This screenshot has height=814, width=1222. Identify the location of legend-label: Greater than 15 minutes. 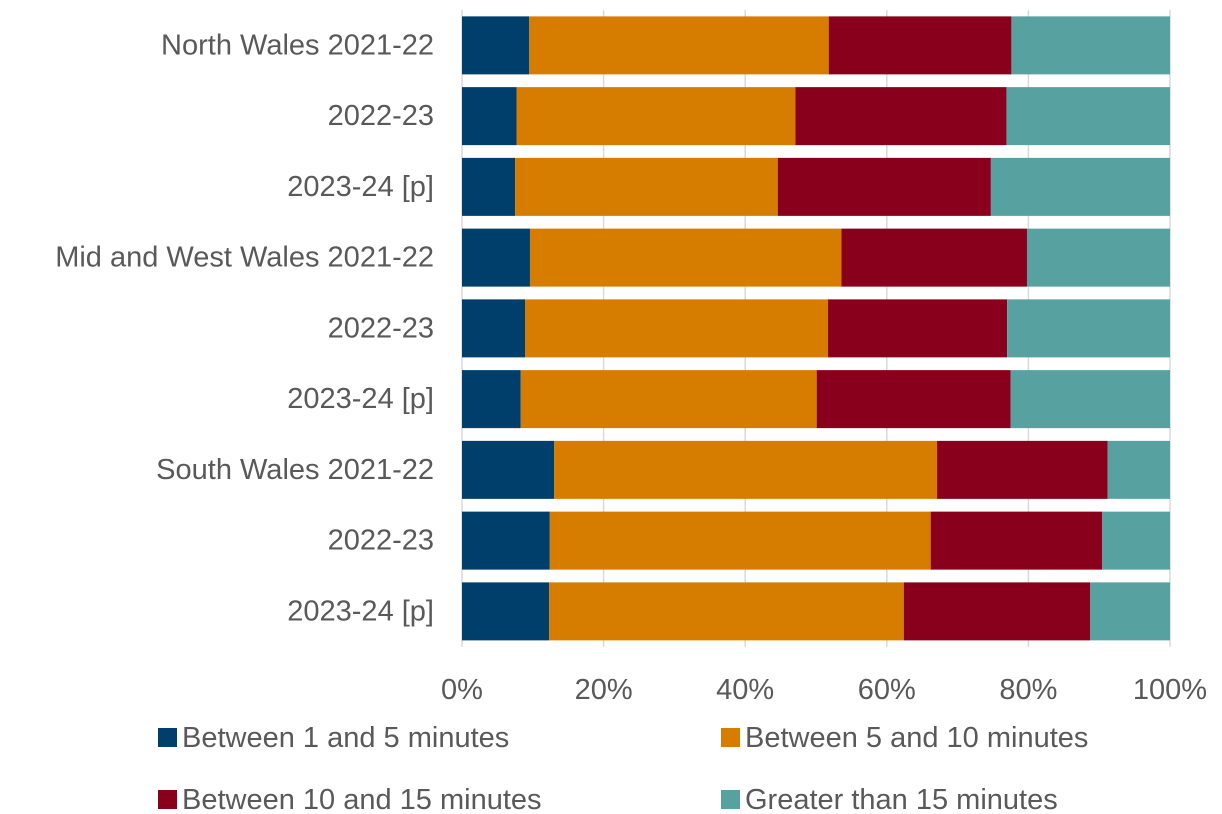
(901, 799).